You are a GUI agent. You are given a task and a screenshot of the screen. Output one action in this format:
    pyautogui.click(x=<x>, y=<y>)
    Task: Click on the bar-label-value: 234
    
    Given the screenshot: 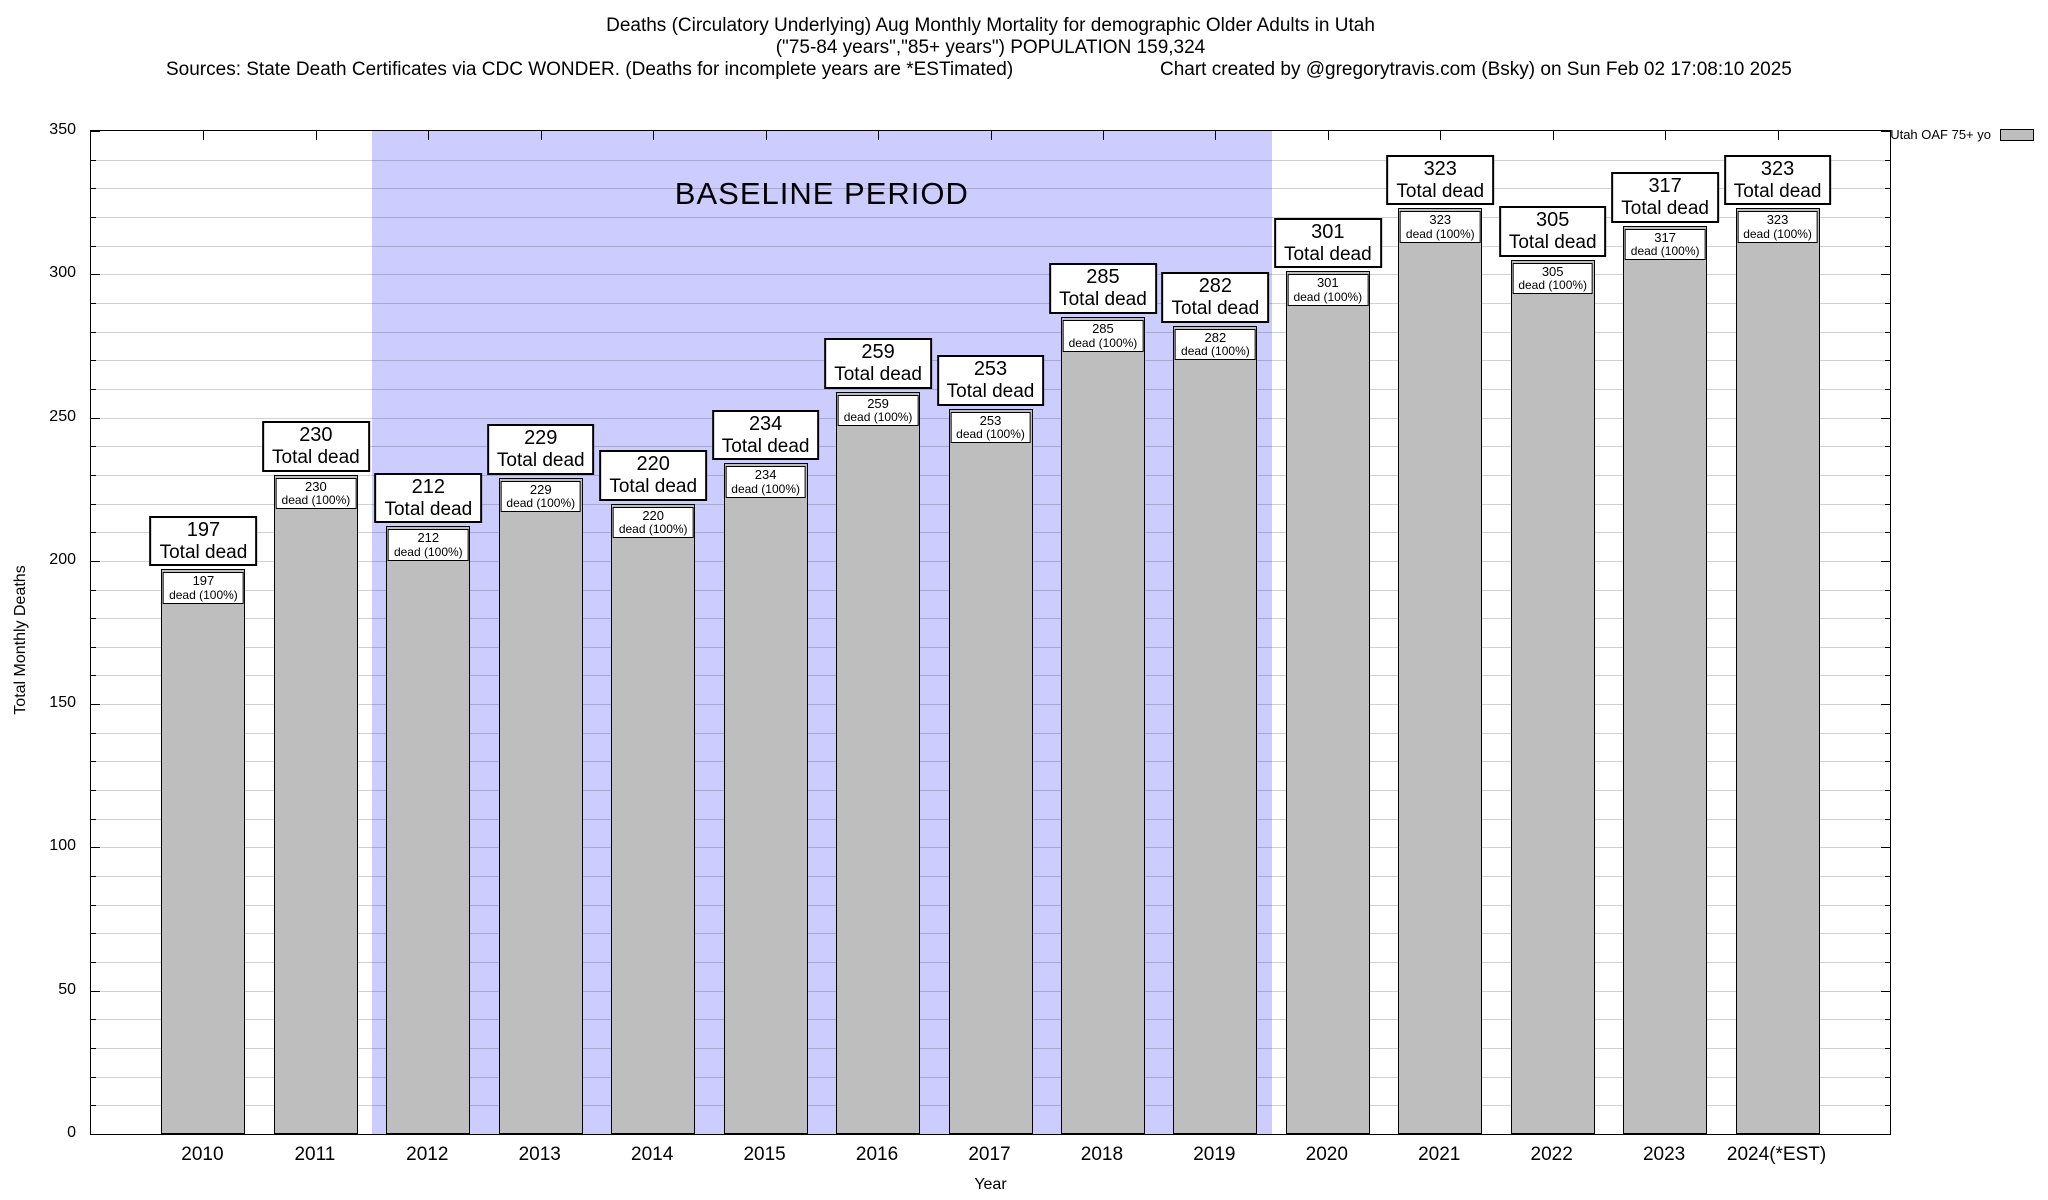 What is the action you would take?
    pyautogui.click(x=765, y=423)
    